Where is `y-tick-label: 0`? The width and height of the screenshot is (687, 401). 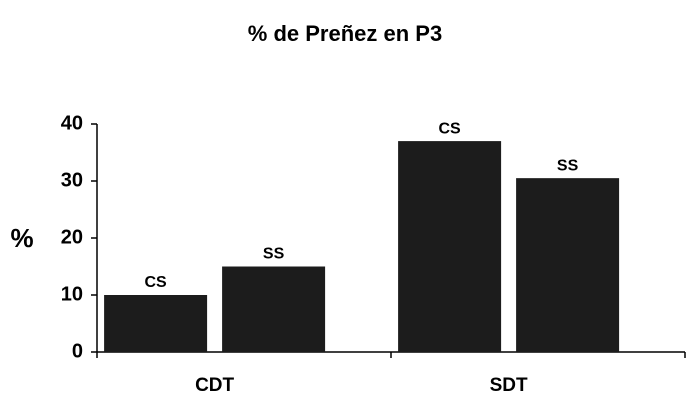
y-tick-label: 0 is located at coordinates (77, 351).